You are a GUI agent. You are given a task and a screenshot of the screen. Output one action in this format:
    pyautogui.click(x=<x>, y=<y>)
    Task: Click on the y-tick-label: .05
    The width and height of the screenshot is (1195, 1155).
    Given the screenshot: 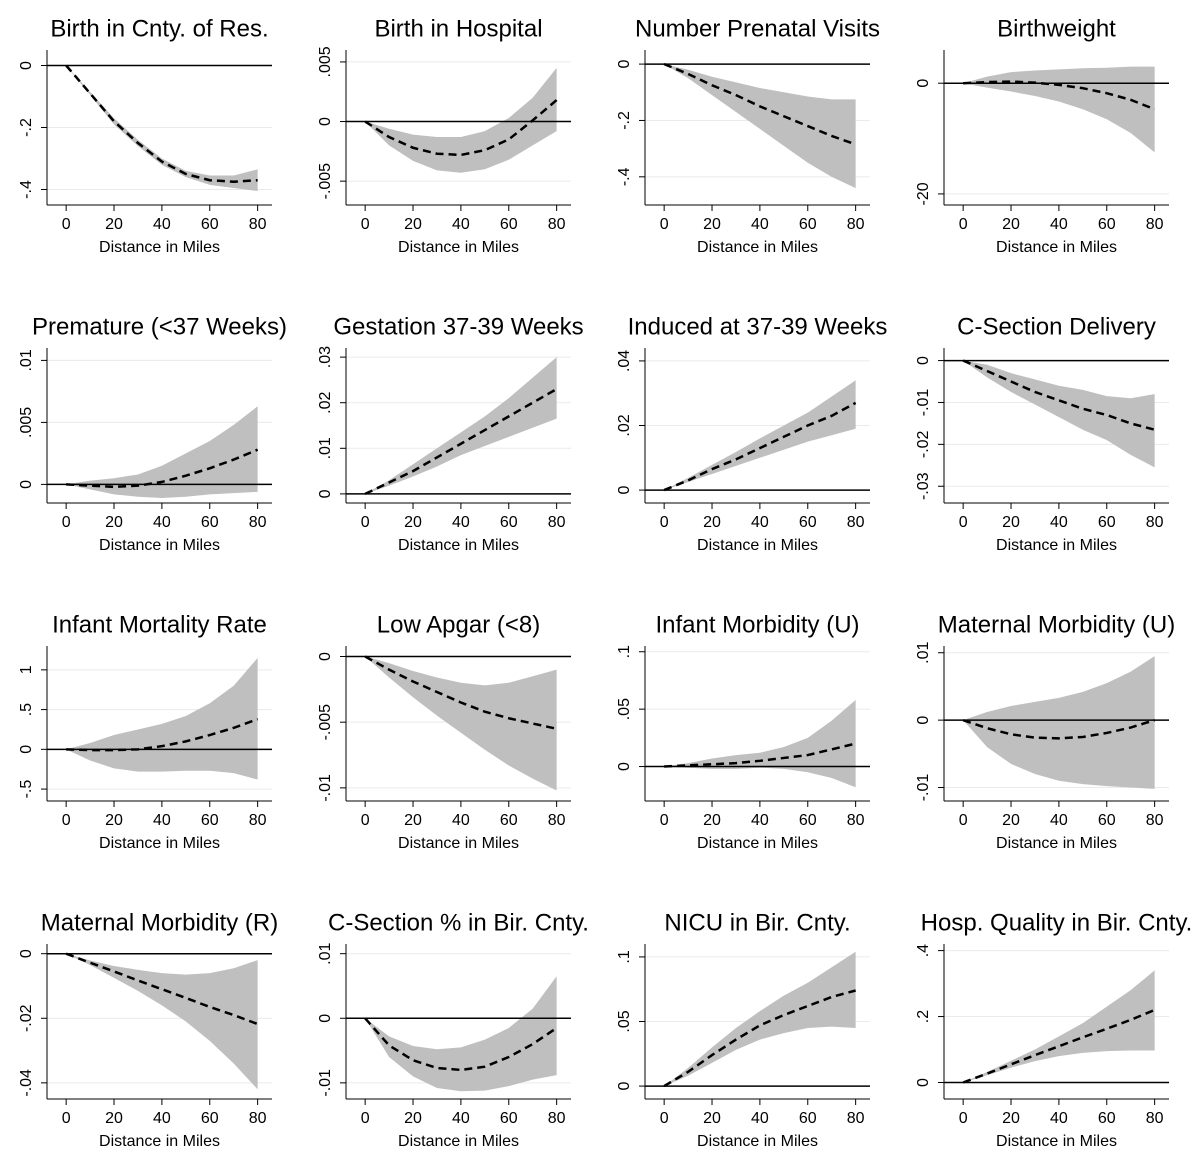 What is the action you would take?
    pyautogui.click(x=624, y=709)
    